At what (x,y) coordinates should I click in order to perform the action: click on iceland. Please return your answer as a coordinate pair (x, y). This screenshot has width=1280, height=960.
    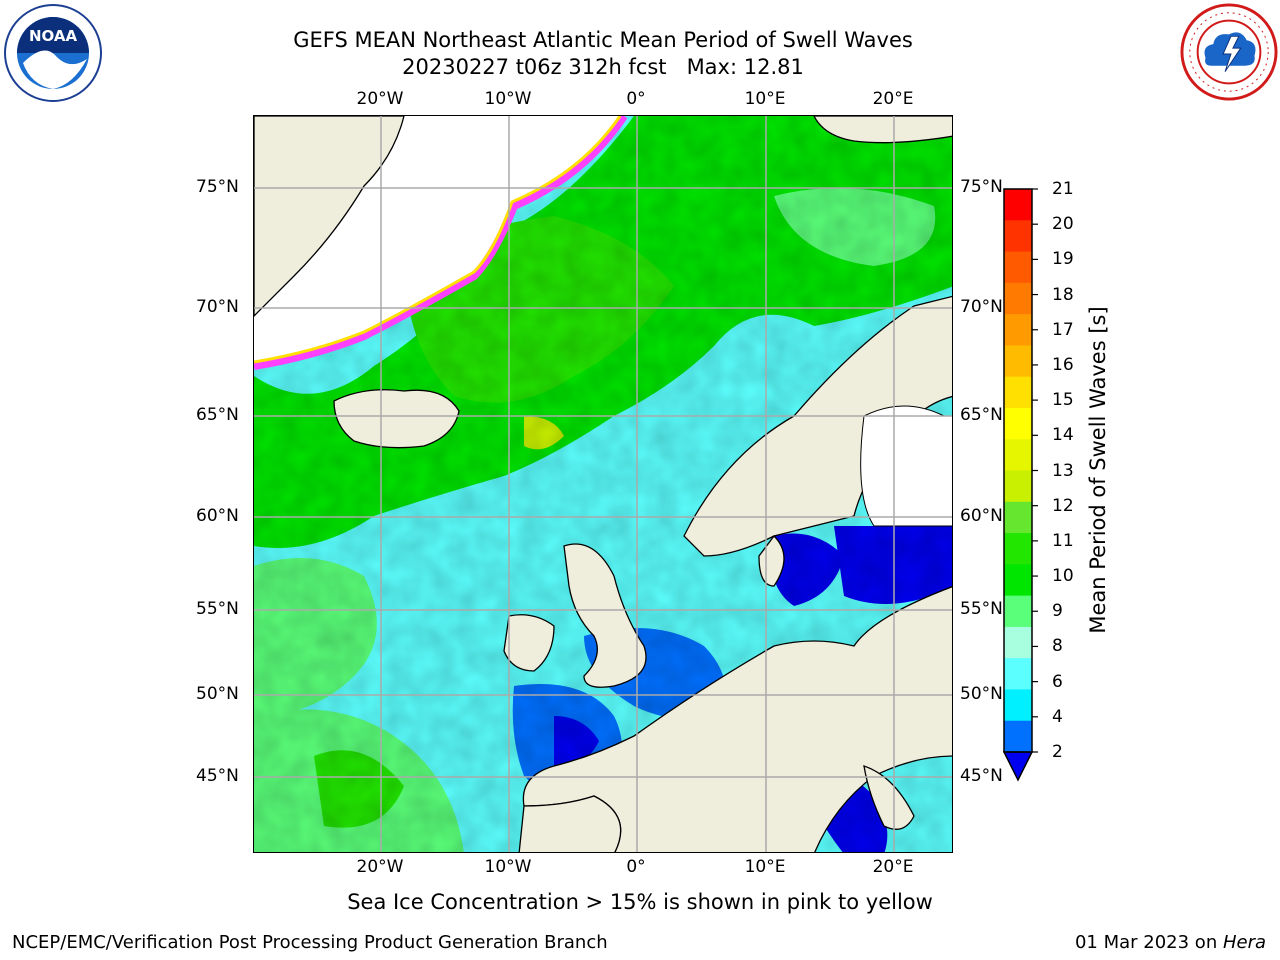
    Looking at the image, I should click on (396, 419).